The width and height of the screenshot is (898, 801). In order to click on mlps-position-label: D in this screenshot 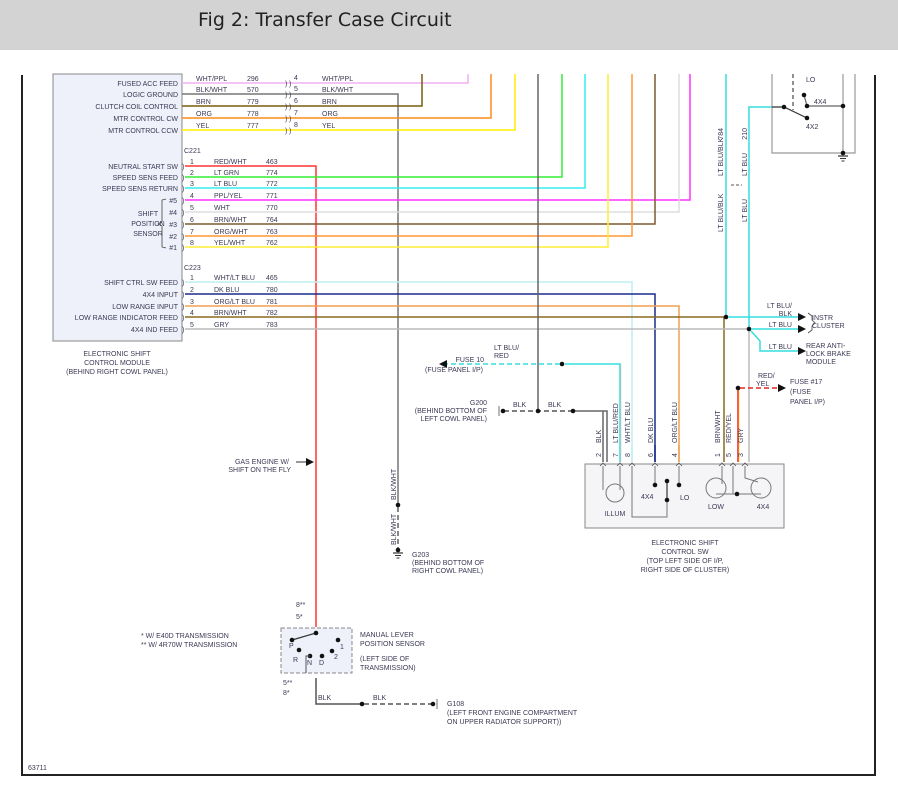, I will do `click(321, 663)`.